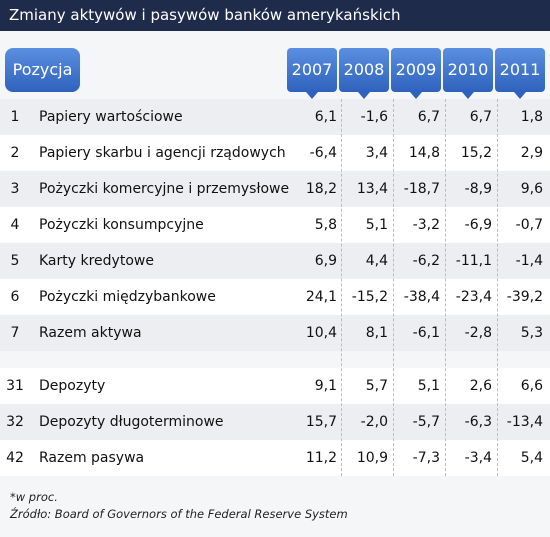 This screenshot has height=537, width=550. What do you see at coordinates (520, 70) in the screenshot?
I see `header-cell: 2011` at bounding box center [520, 70].